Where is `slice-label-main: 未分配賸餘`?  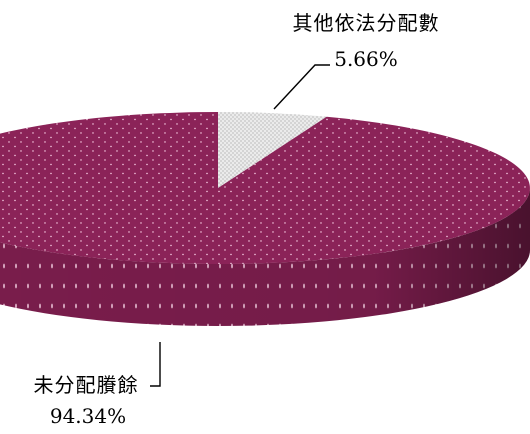 slice-label-main: 未分配賸餘 is located at coordinates (86, 385).